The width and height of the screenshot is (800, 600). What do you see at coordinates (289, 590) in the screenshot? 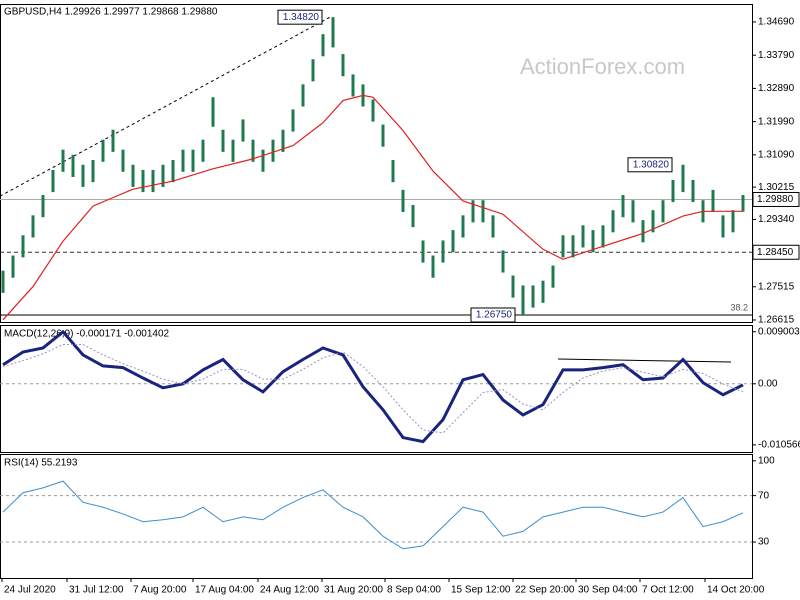
I see `x-tick-label: 24 Aug 12:00` at bounding box center [289, 590].